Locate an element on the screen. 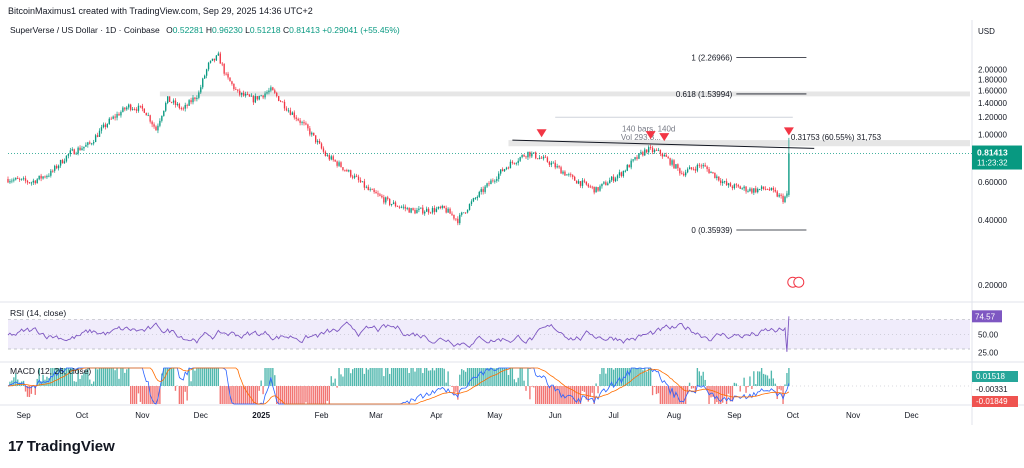  currency-label: USD is located at coordinates (986, 31).